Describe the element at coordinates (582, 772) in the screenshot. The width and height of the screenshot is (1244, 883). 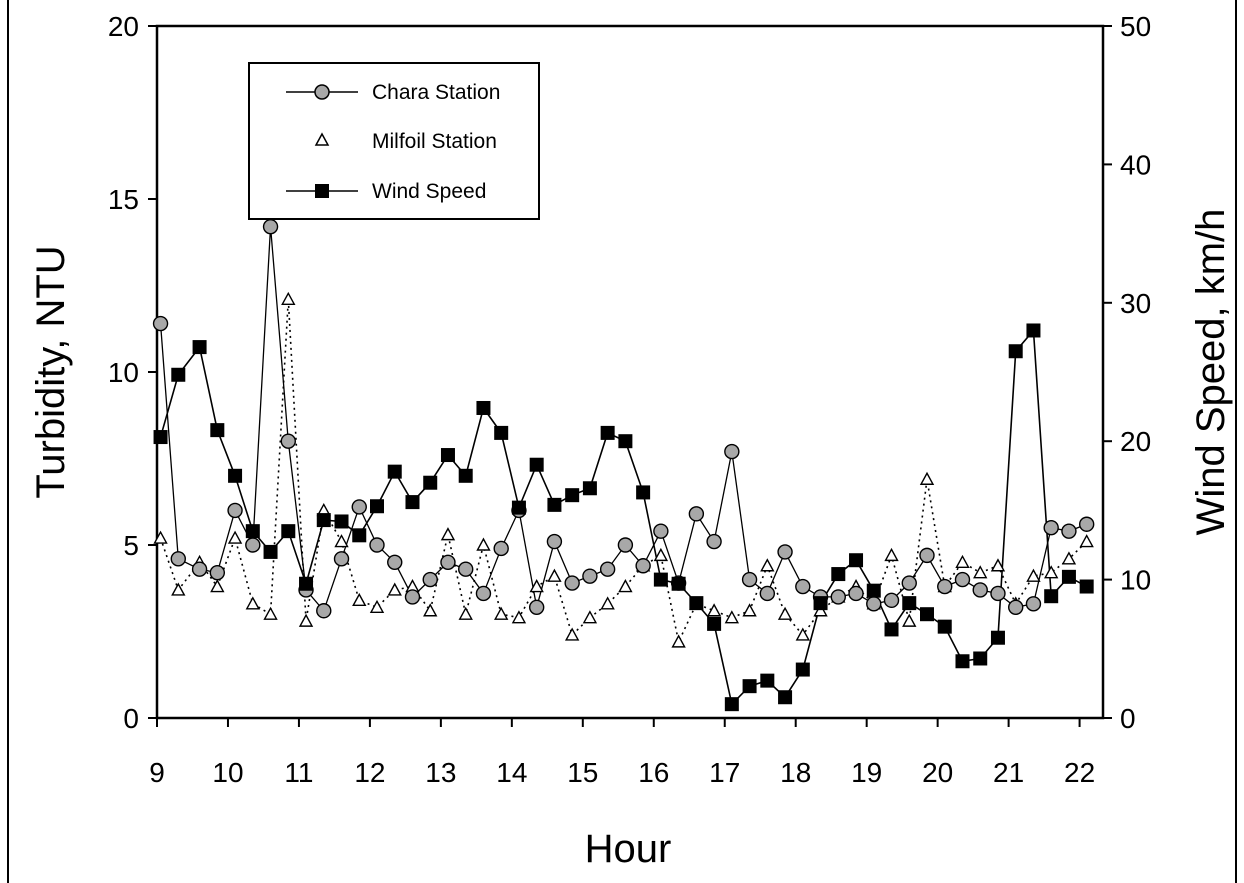
I see `x-tick-label: 15` at that location.